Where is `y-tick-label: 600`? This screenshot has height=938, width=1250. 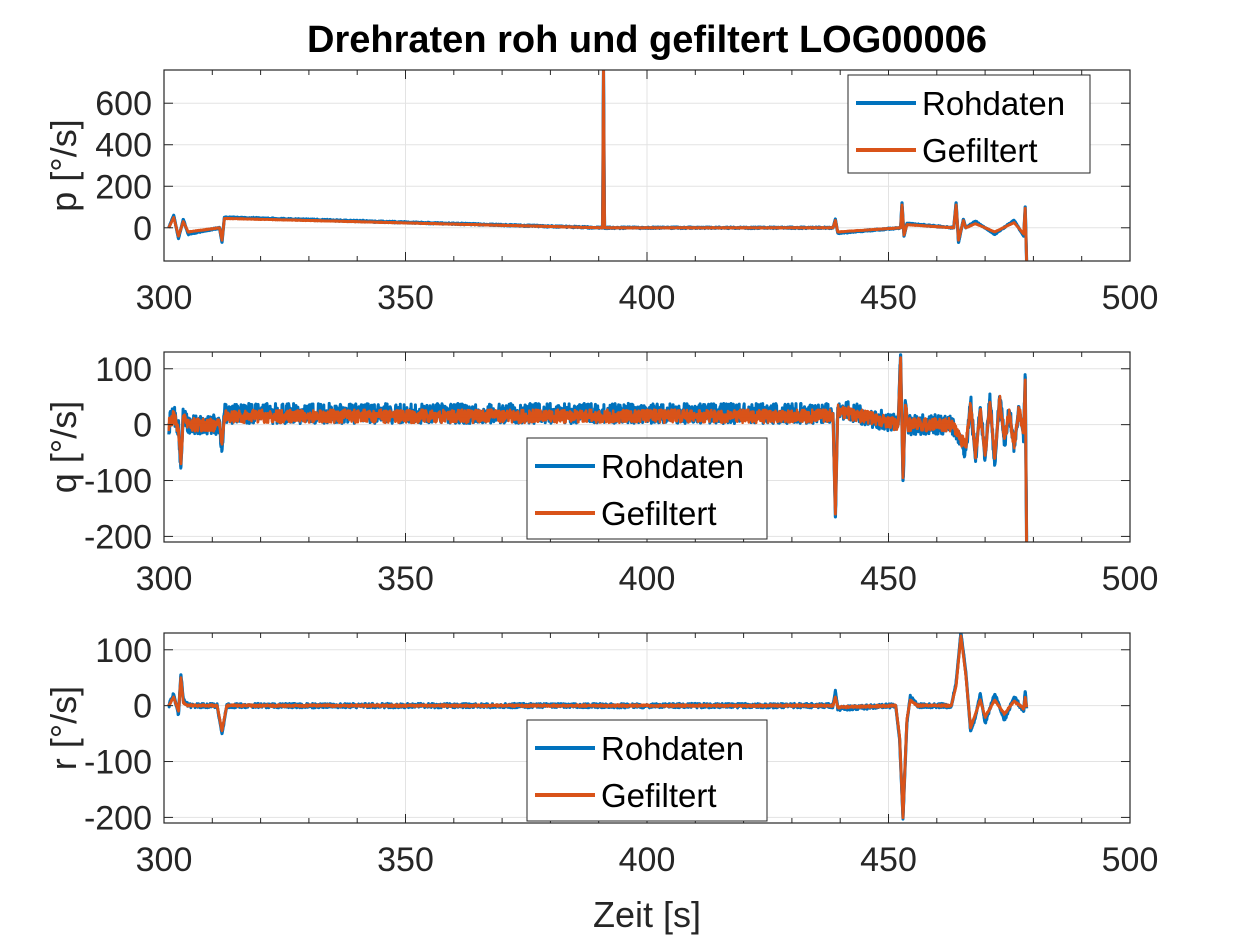
y-tick-label: 600 is located at coordinates (123, 104).